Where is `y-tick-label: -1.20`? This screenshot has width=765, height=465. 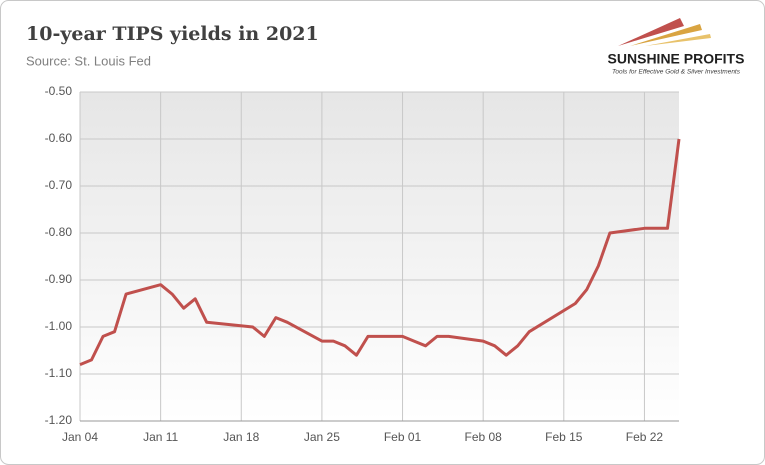 y-tick-label: -1.20 is located at coordinates (59, 420).